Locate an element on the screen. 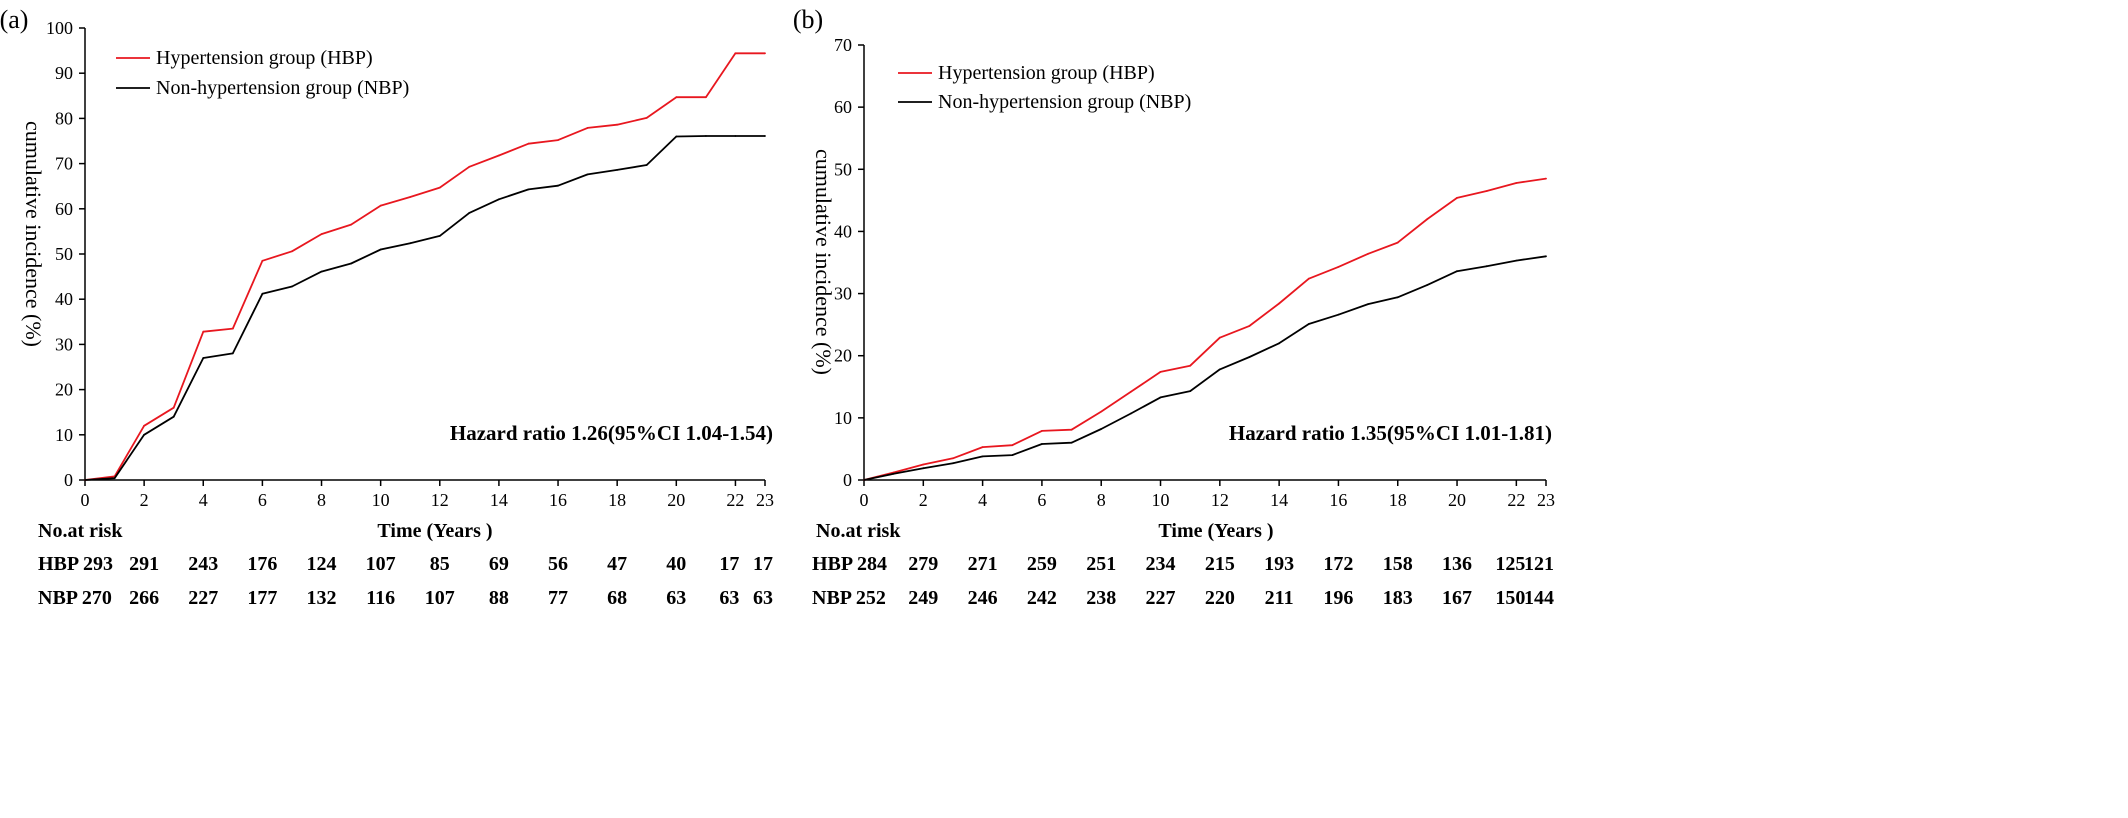 This screenshot has height=818, width=2128. risk-count: 271 is located at coordinates (983, 564).